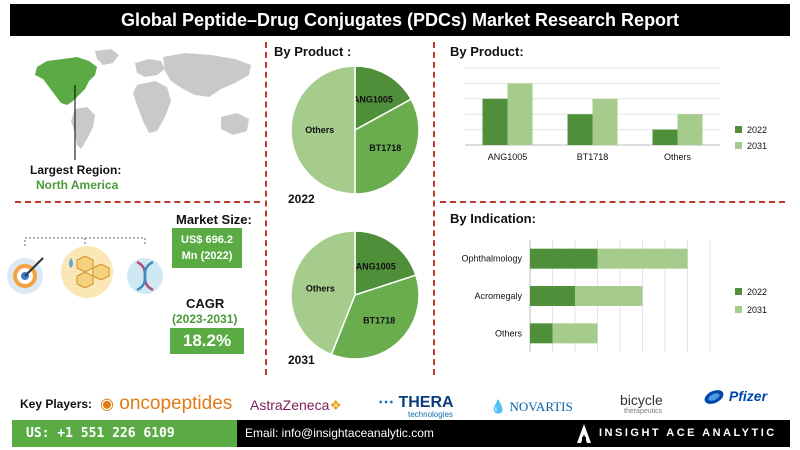 The image size is (800, 450). I want to click on astrazeneca-logo: AstraZeneca❖, so click(296, 405).